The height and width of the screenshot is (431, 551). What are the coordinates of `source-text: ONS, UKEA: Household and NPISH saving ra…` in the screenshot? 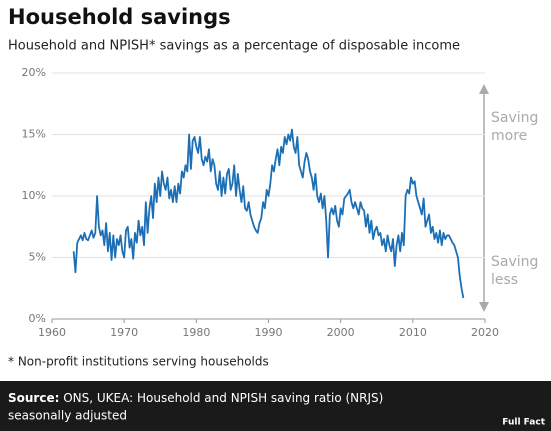 It's located at (223, 398).